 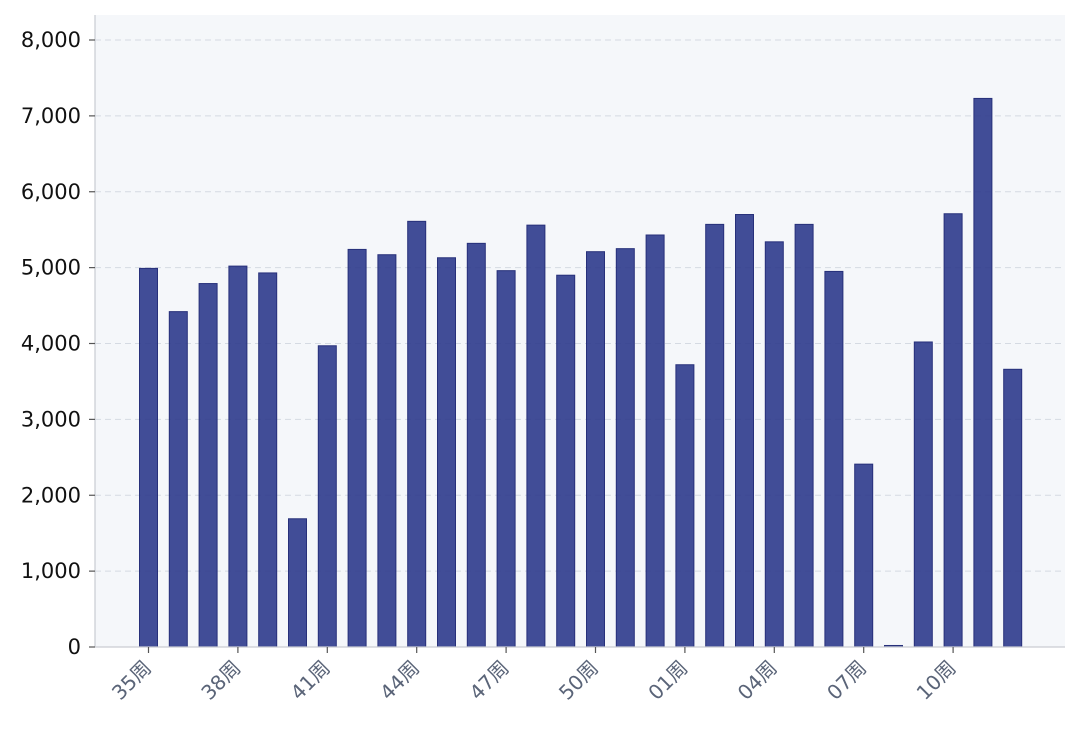 I want to click on x-tick-label: 01周, so click(x=667, y=680).